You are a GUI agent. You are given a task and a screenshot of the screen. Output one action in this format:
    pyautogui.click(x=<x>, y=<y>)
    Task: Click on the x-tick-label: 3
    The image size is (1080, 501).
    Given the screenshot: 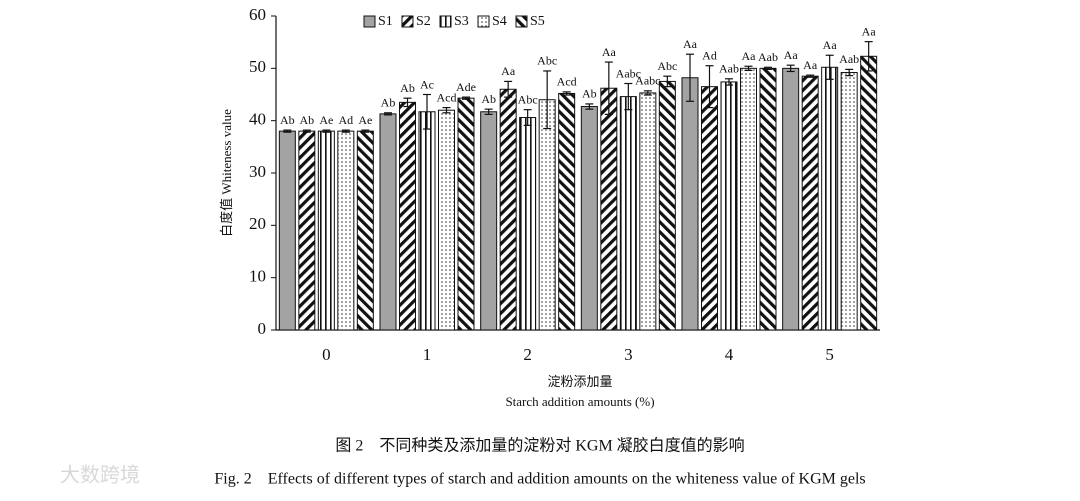 What is the action you would take?
    pyautogui.click(x=628, y=354)
    